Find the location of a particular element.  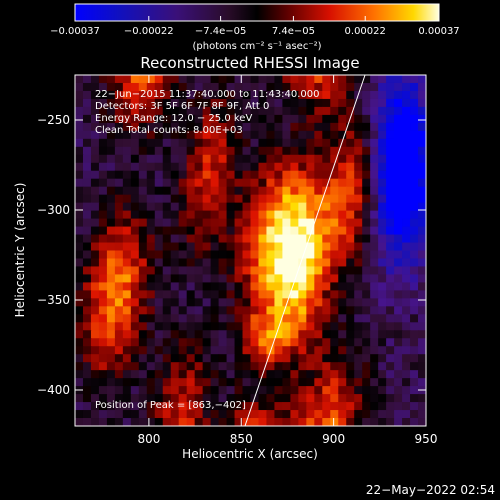

colorbar-tick-label: 7.4e−05 is located at coordinates (293, 31).